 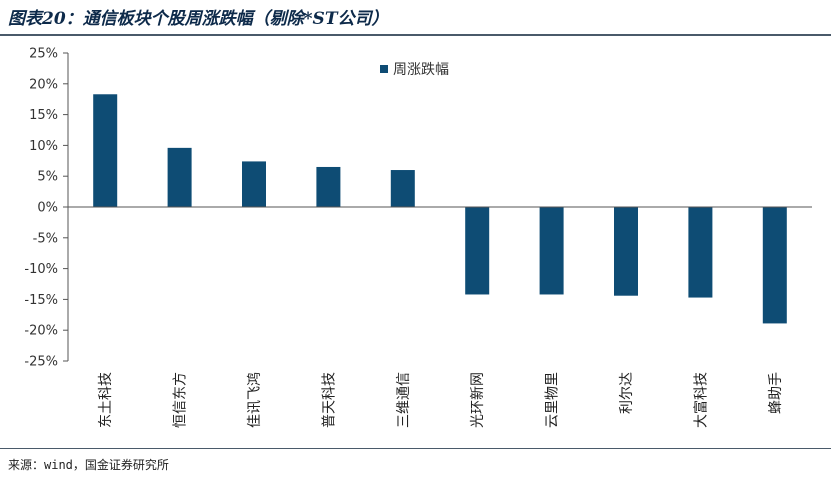 I want to click on legend-swatch, so click(x=384, y=69).